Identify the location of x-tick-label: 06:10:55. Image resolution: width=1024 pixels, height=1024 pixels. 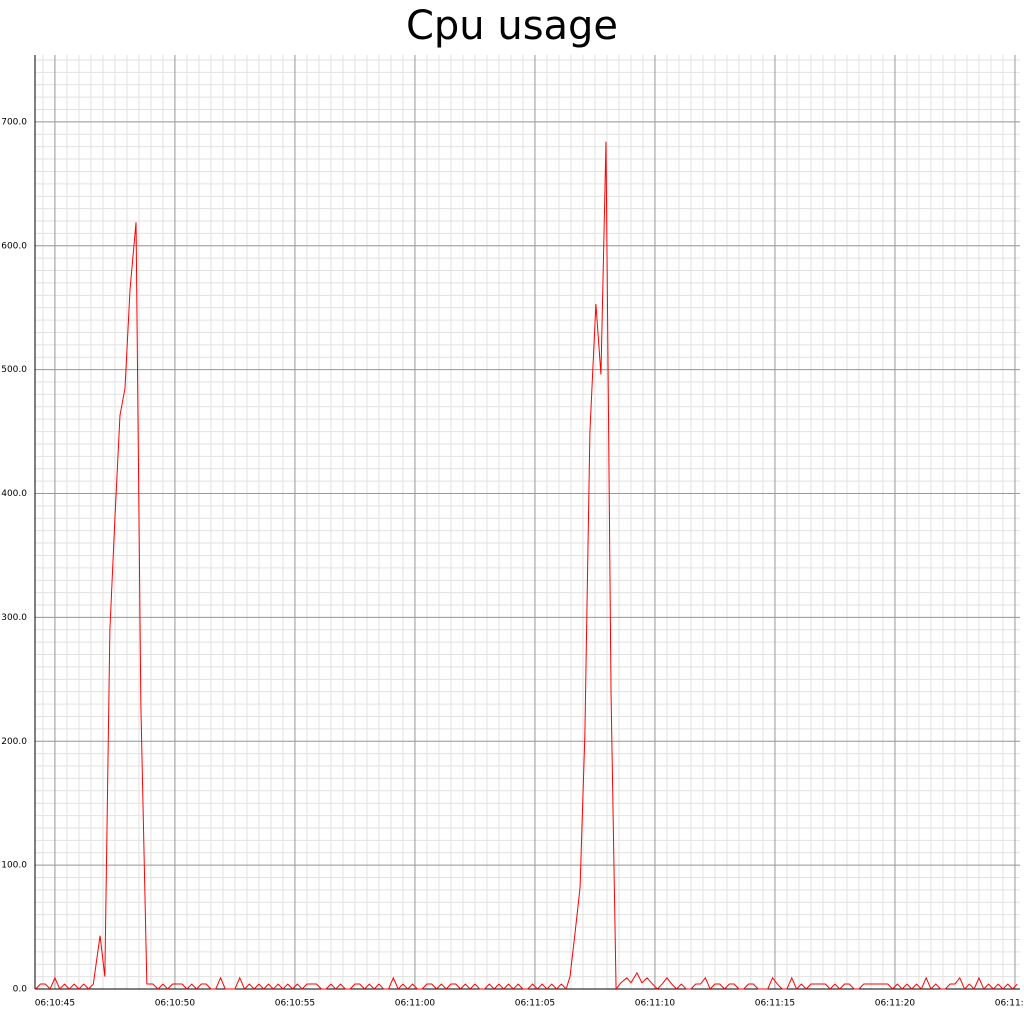
(295, 1004).